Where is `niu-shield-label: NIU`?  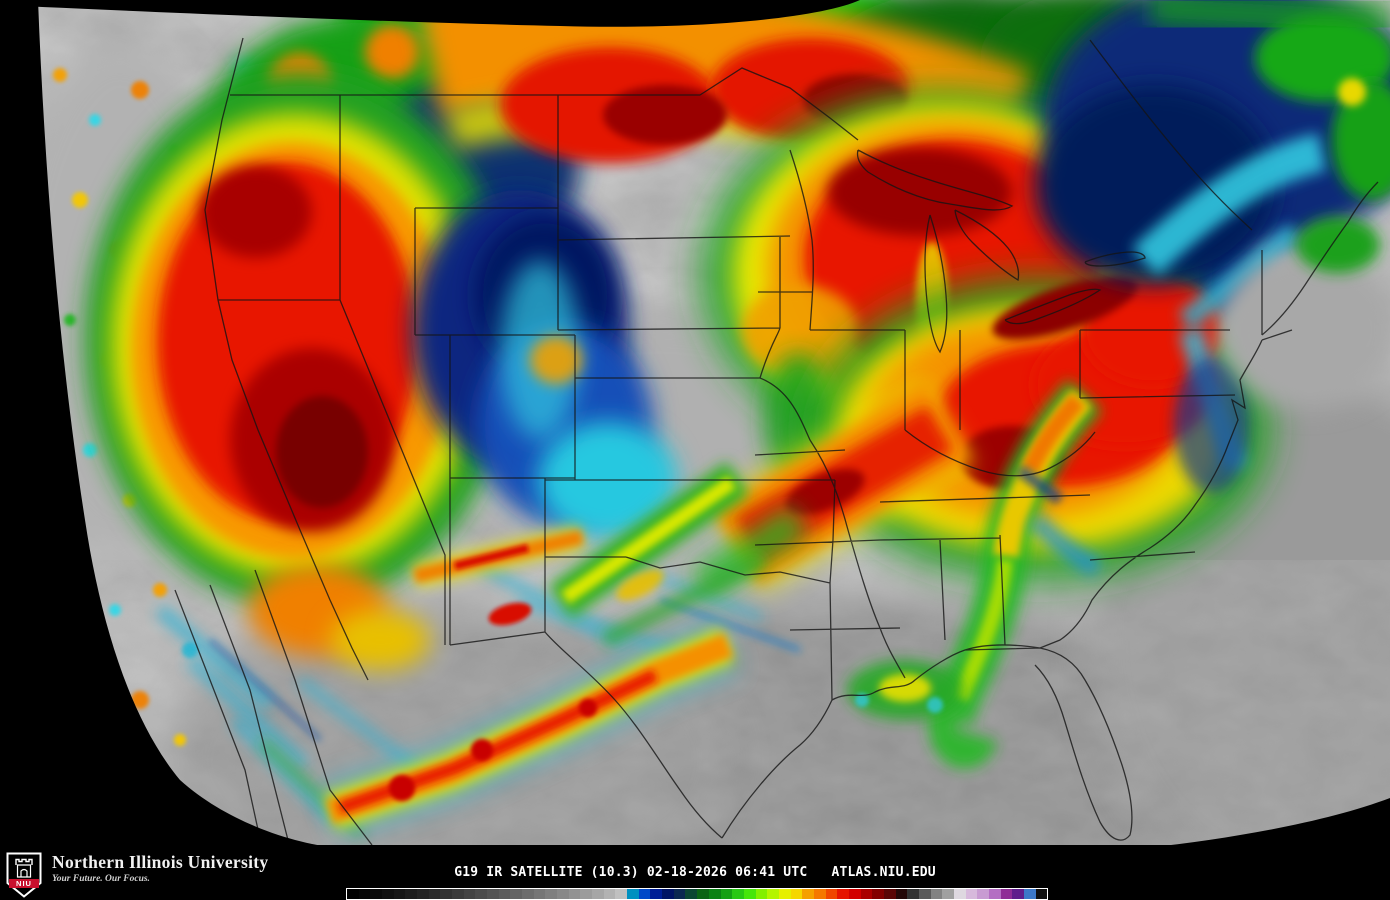
niu-shield-label: NIU is located at coordinates (24, 883).